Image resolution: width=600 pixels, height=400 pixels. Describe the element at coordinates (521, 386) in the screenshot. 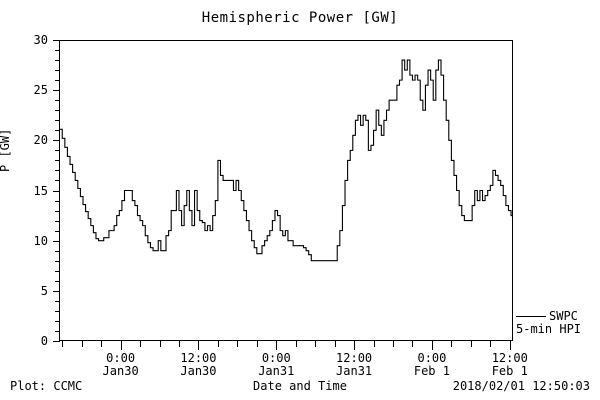

I see `generation-timestamp: 2018/02/01 12:50:03` at that location.